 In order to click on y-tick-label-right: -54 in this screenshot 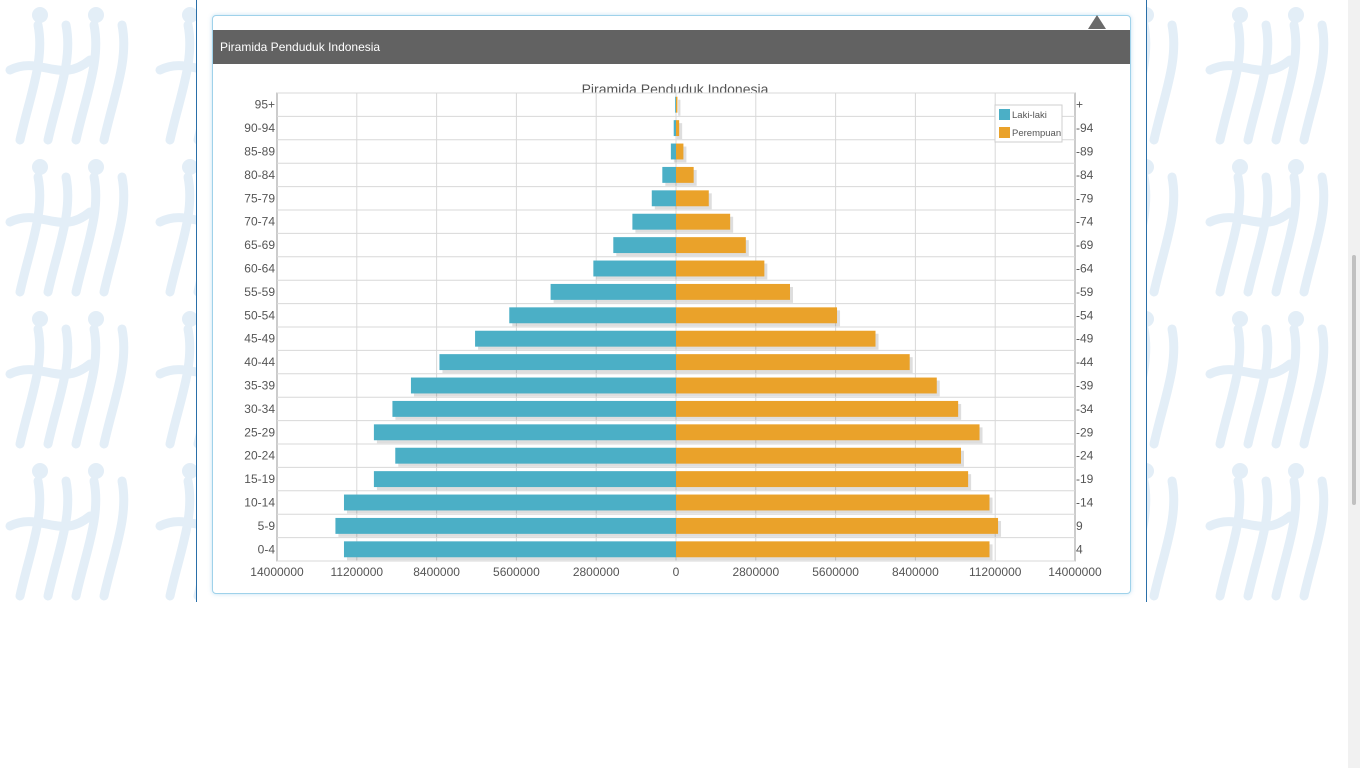, I will do `click(1085, 315)`.